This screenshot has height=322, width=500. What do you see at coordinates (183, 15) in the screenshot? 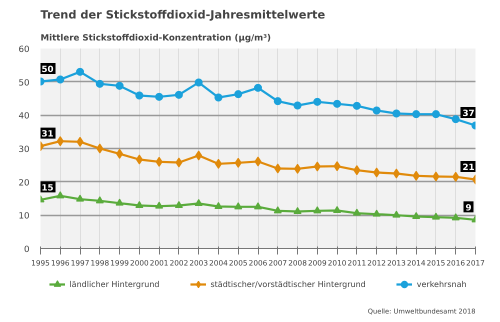
I see `chart-title: Trend der Stickstoffdioxid-Jahresmittelwerte` at bounding box center [183, 15].